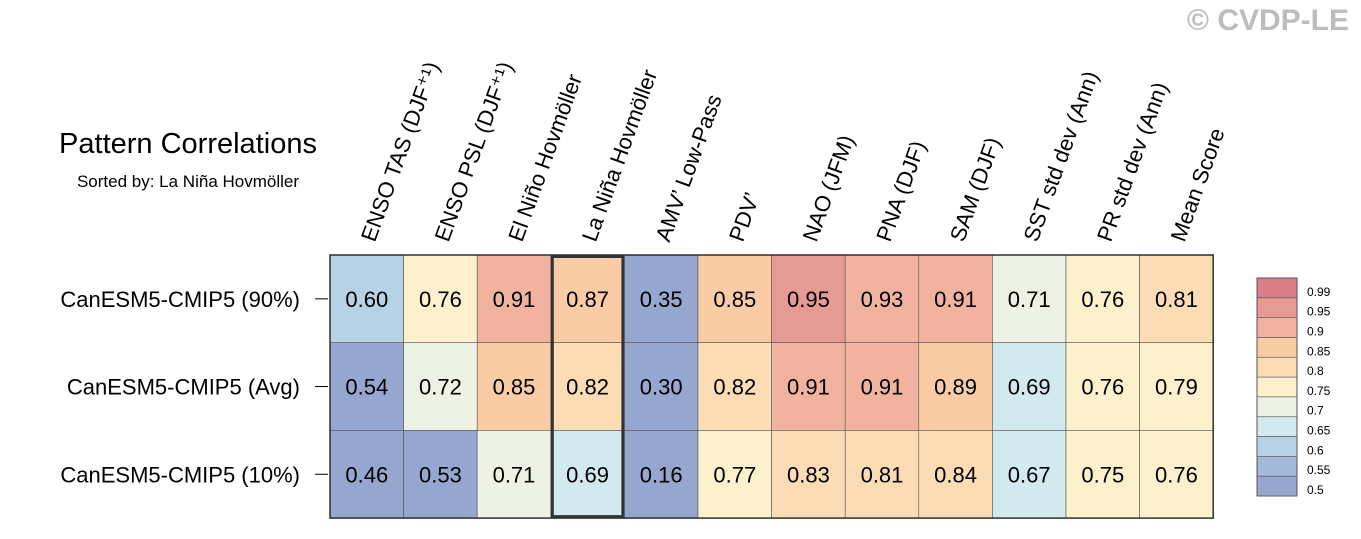 The height and width of the screenshot is (539, 1361). What do you see at coordinates (619, 155) in the screenshot?
I see `column-label-la-nina-hovmoller: La Niña Hovmöller` at bounding box center [619, 155].